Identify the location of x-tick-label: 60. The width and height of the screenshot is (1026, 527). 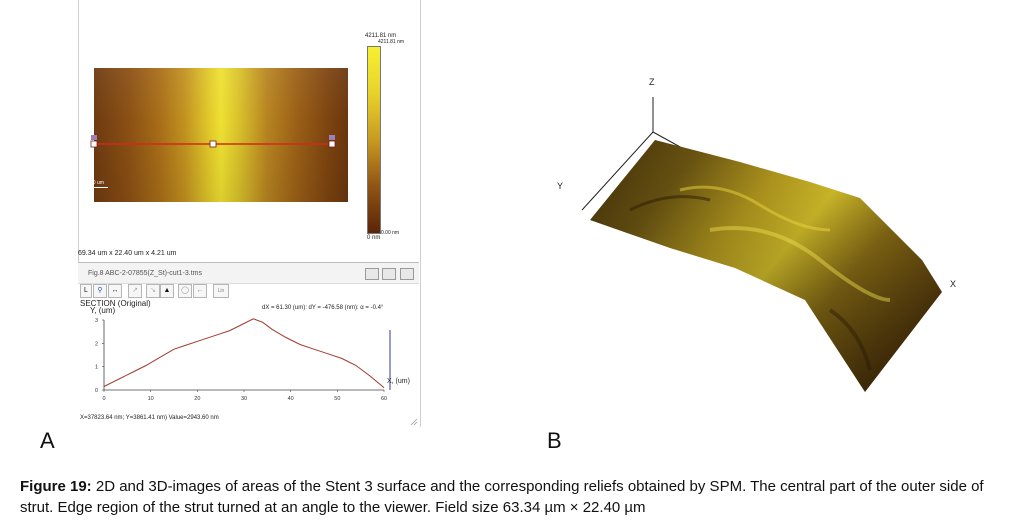
(384, 399).